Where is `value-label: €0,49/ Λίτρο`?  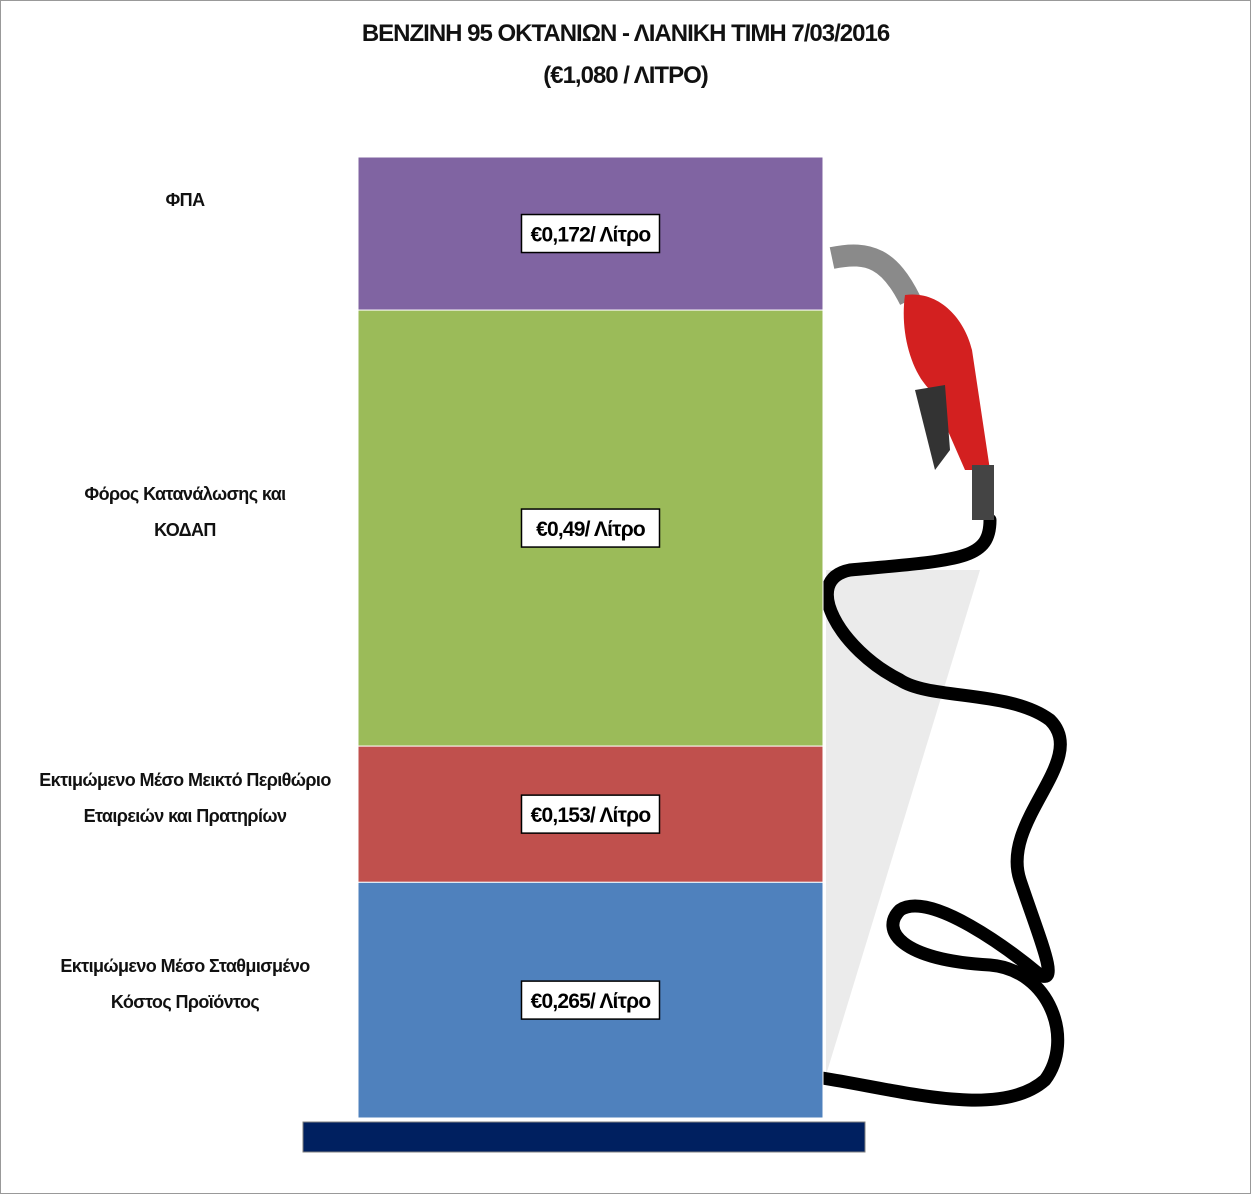
value-label: €0,49/ Λίτρο is located at coordinates (590, 529).